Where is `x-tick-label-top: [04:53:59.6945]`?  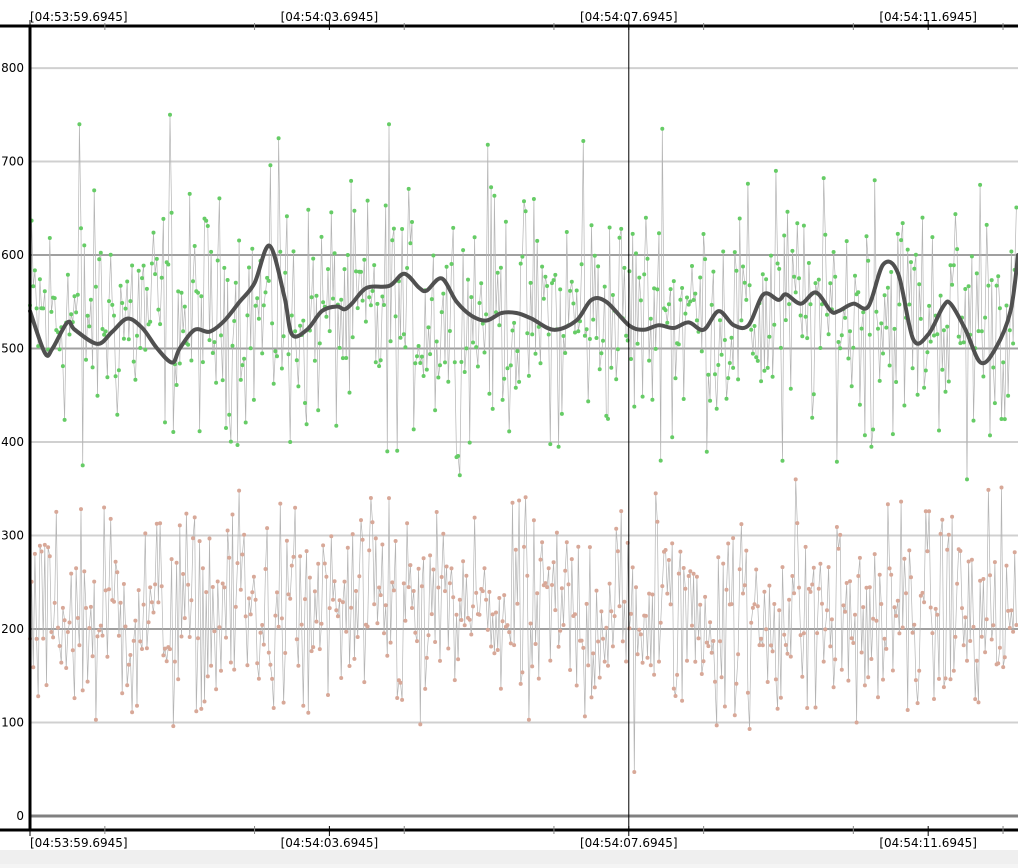
x-tick-label-top: [04:53:59.6945] is located at coordinates (79, 17).